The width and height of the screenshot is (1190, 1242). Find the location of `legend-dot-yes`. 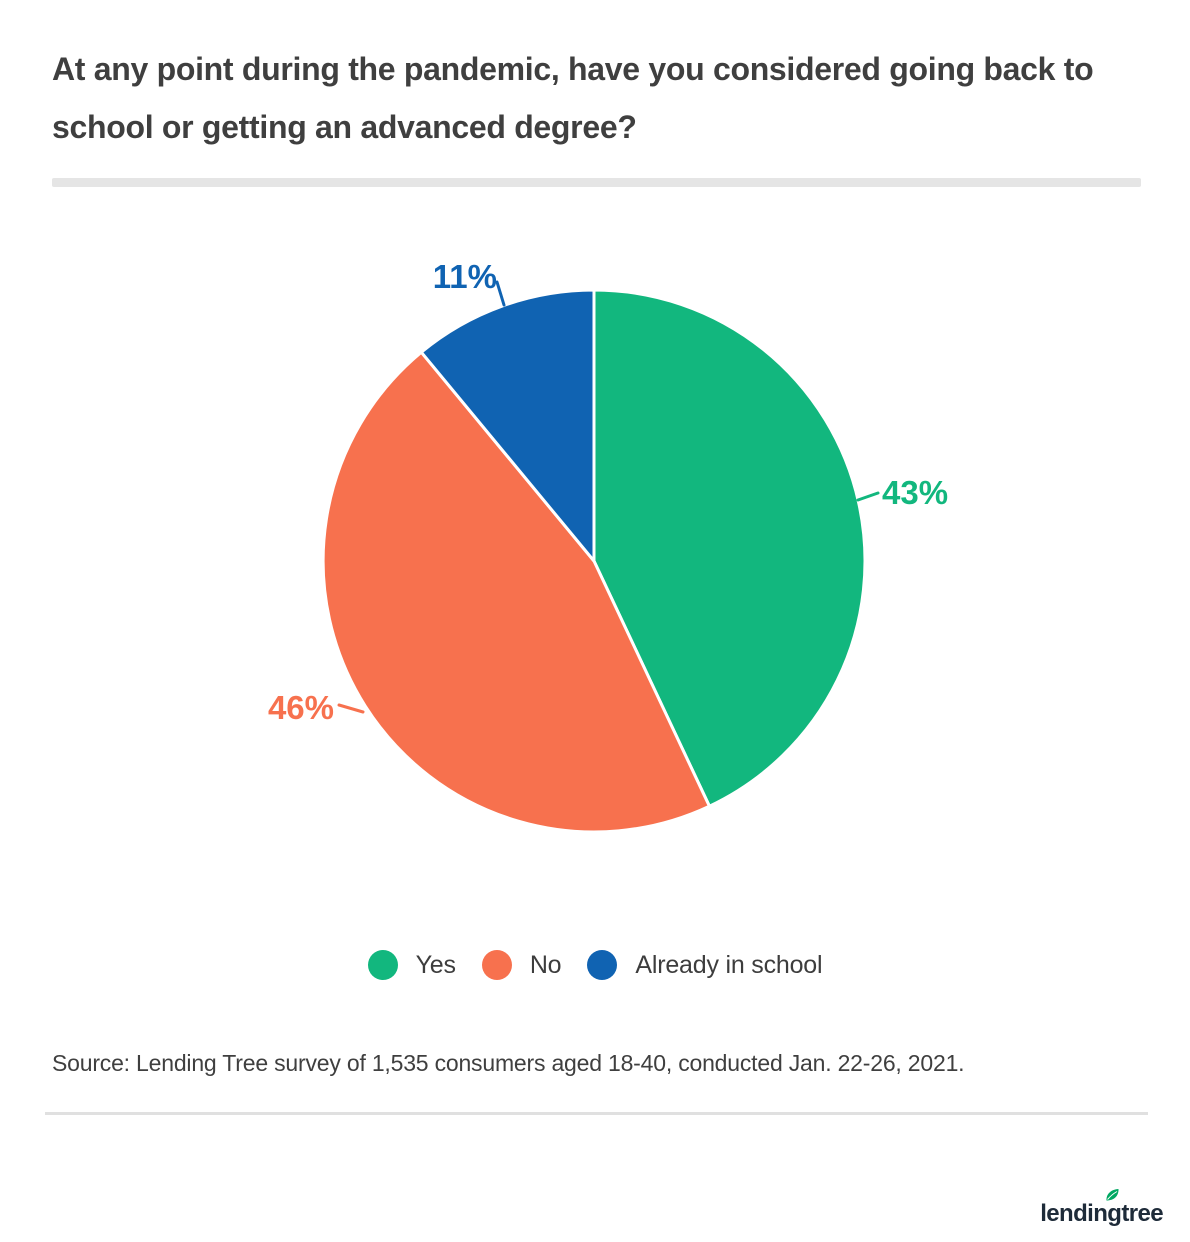

legend-dot-yes is located at coordinates (382, 965).